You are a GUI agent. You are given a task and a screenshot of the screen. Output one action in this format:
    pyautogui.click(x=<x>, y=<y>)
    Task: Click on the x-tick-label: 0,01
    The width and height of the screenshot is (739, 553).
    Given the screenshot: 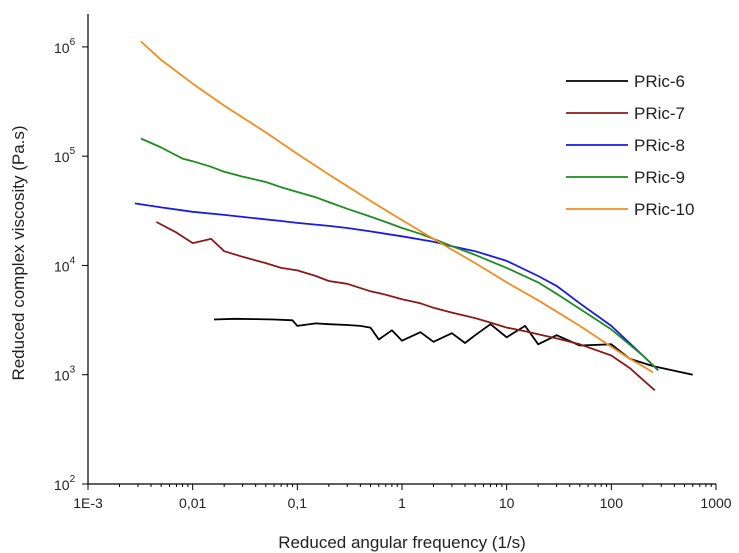 What is the action you would take?
    pyautogui.click(x=192, y=503)
    